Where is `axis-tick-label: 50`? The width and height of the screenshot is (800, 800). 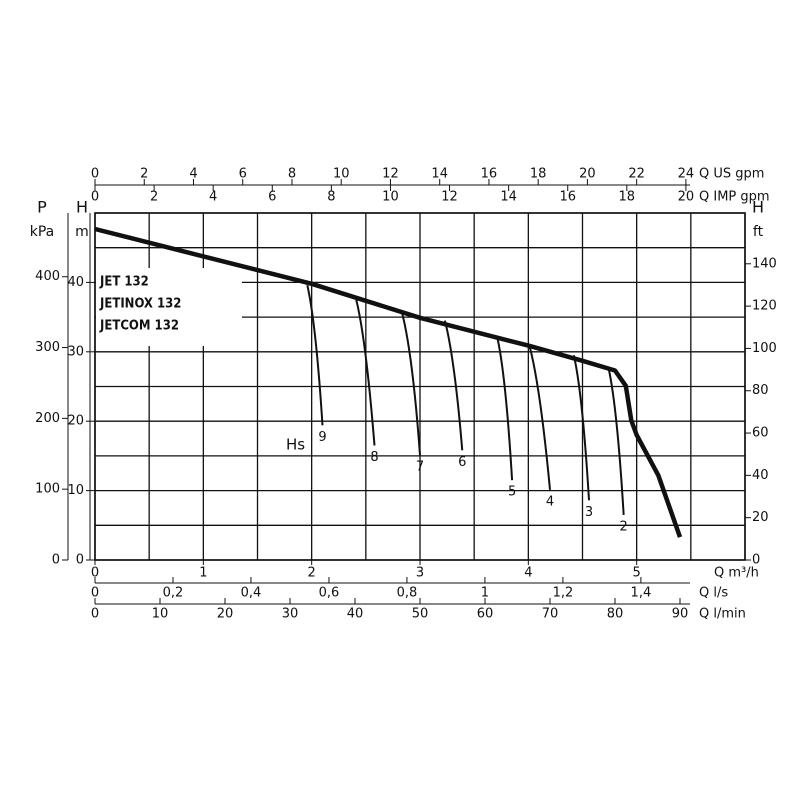
axis-tick-label: 50 is located at coordinates (420, 614).